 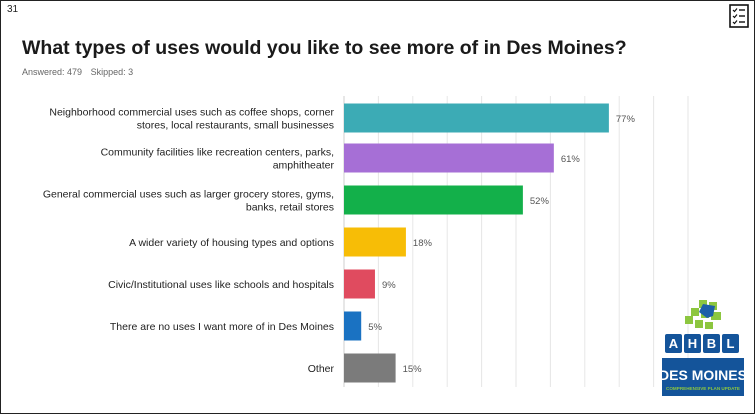 I want to click on des-moines-tagline: COMPREHENSIVE PLAN UPDATE, so click(x=703, y=388).